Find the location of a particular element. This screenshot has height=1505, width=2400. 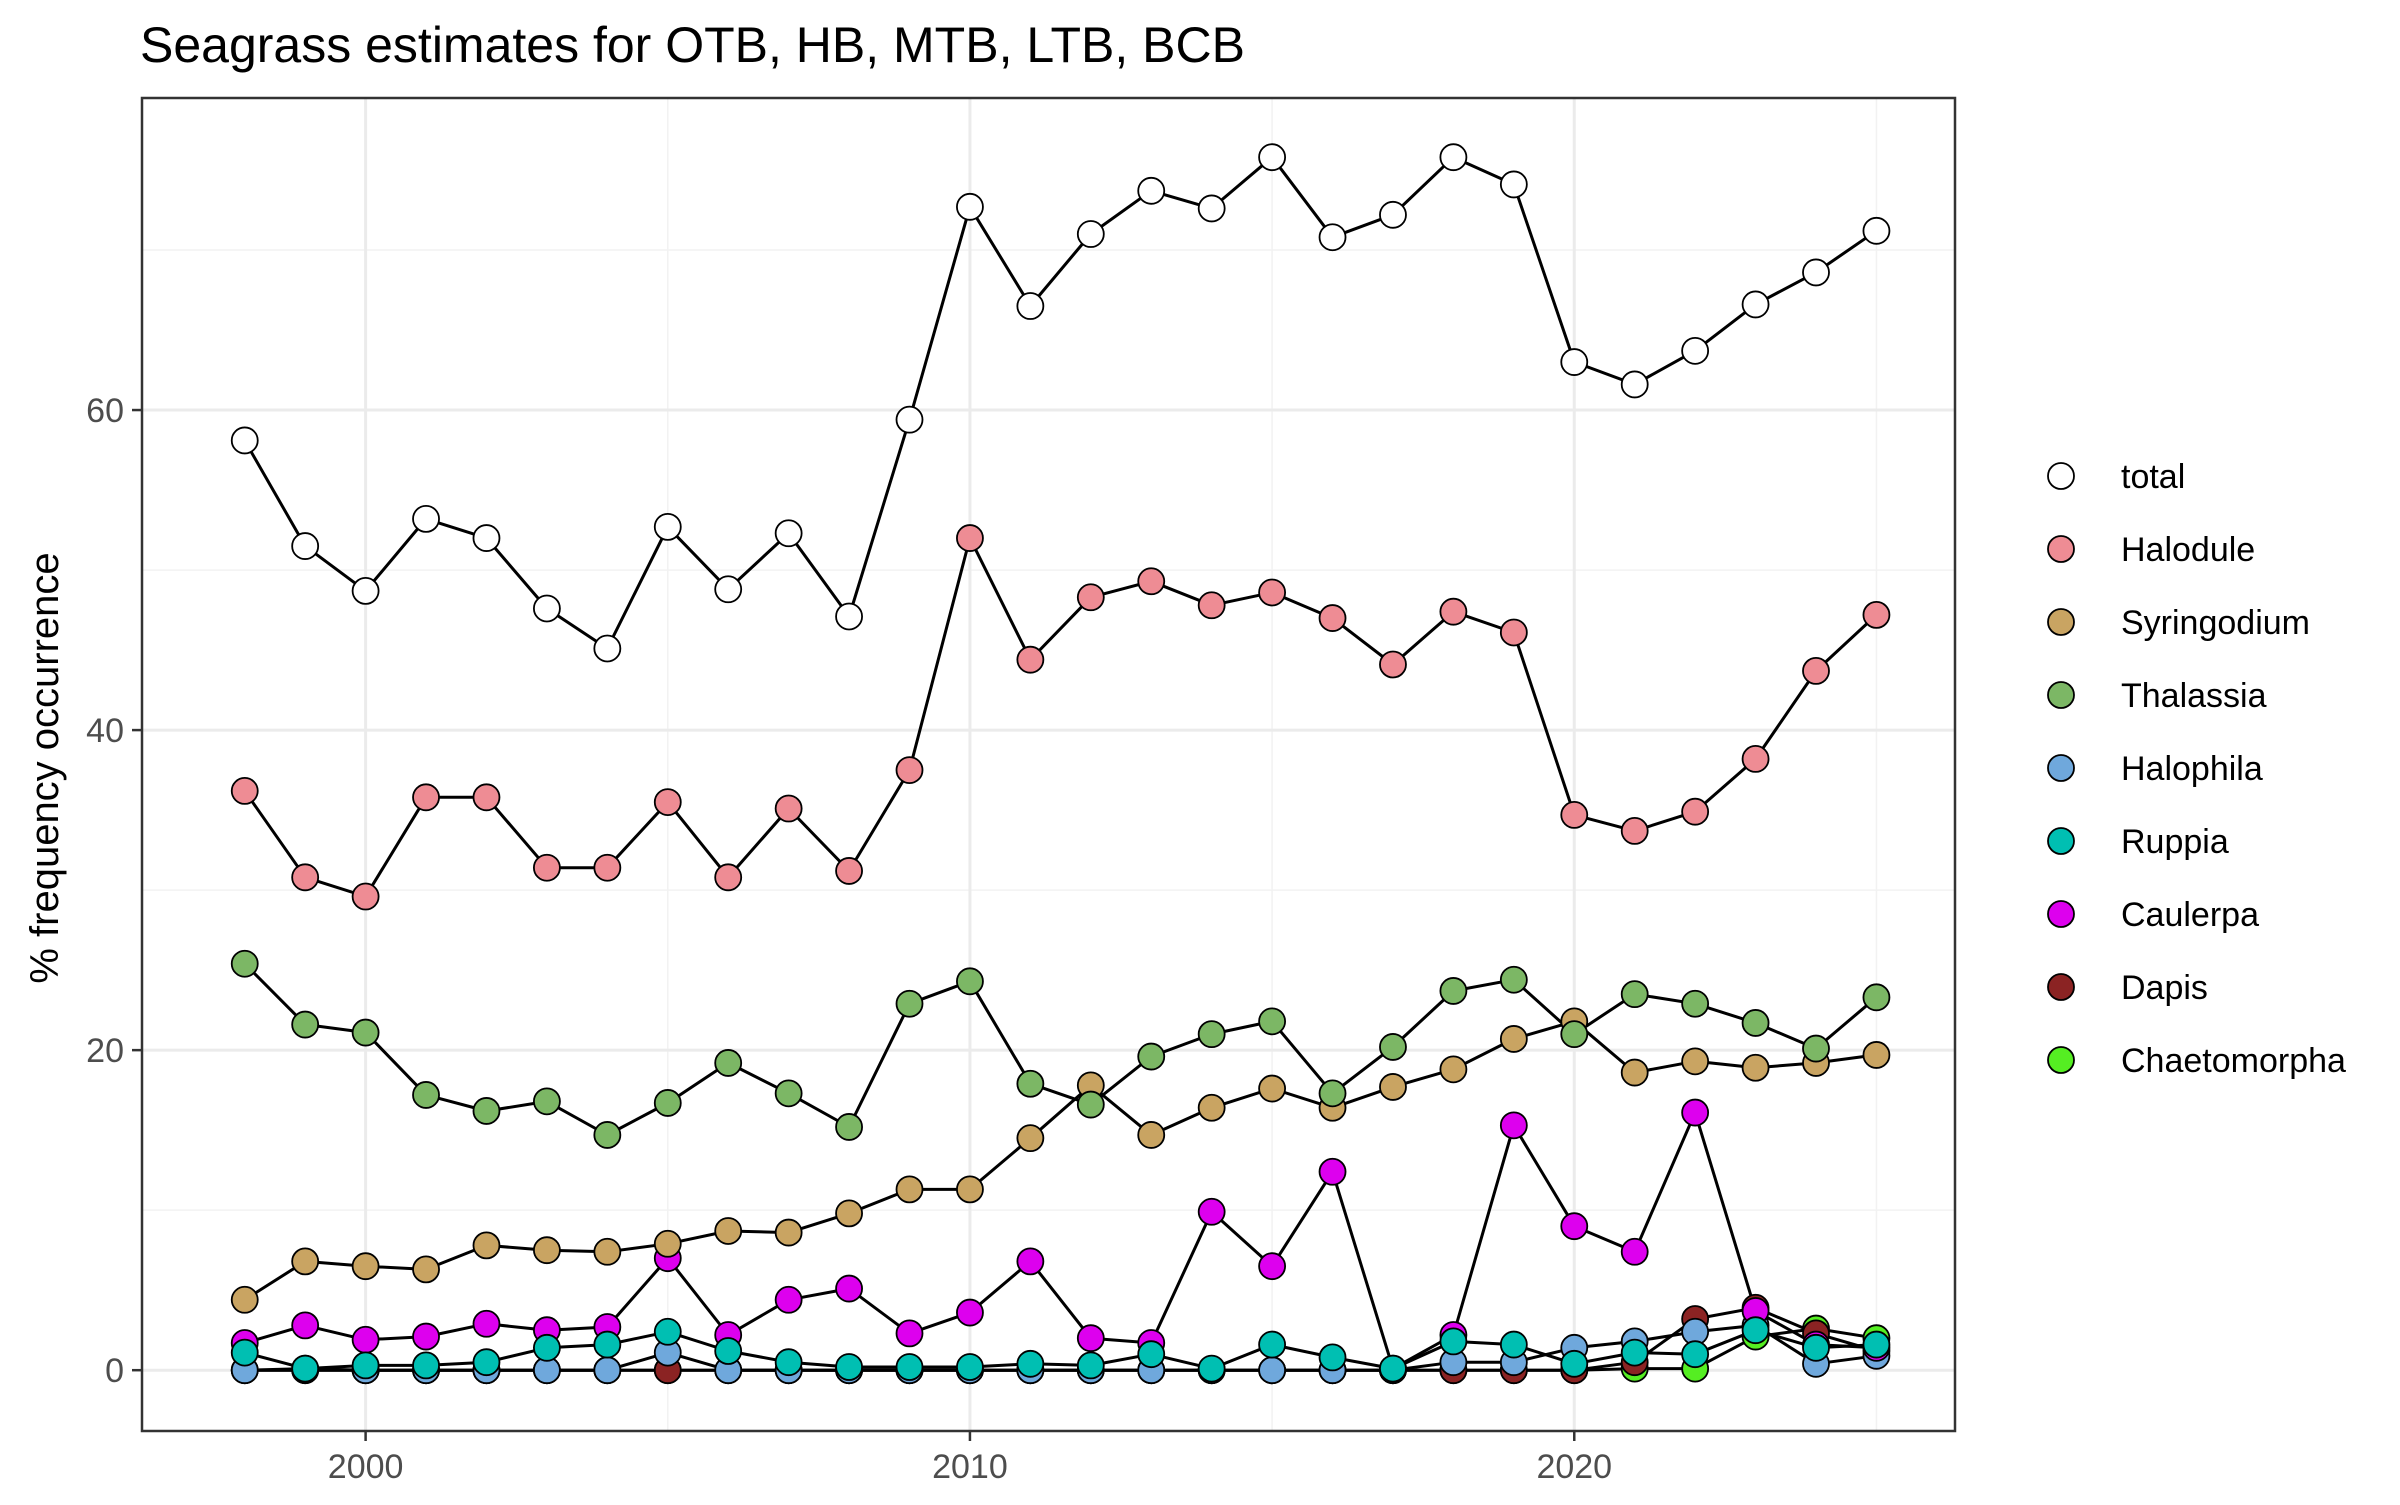

y-tick-label: 20 is located at coordinates (105, 1051).